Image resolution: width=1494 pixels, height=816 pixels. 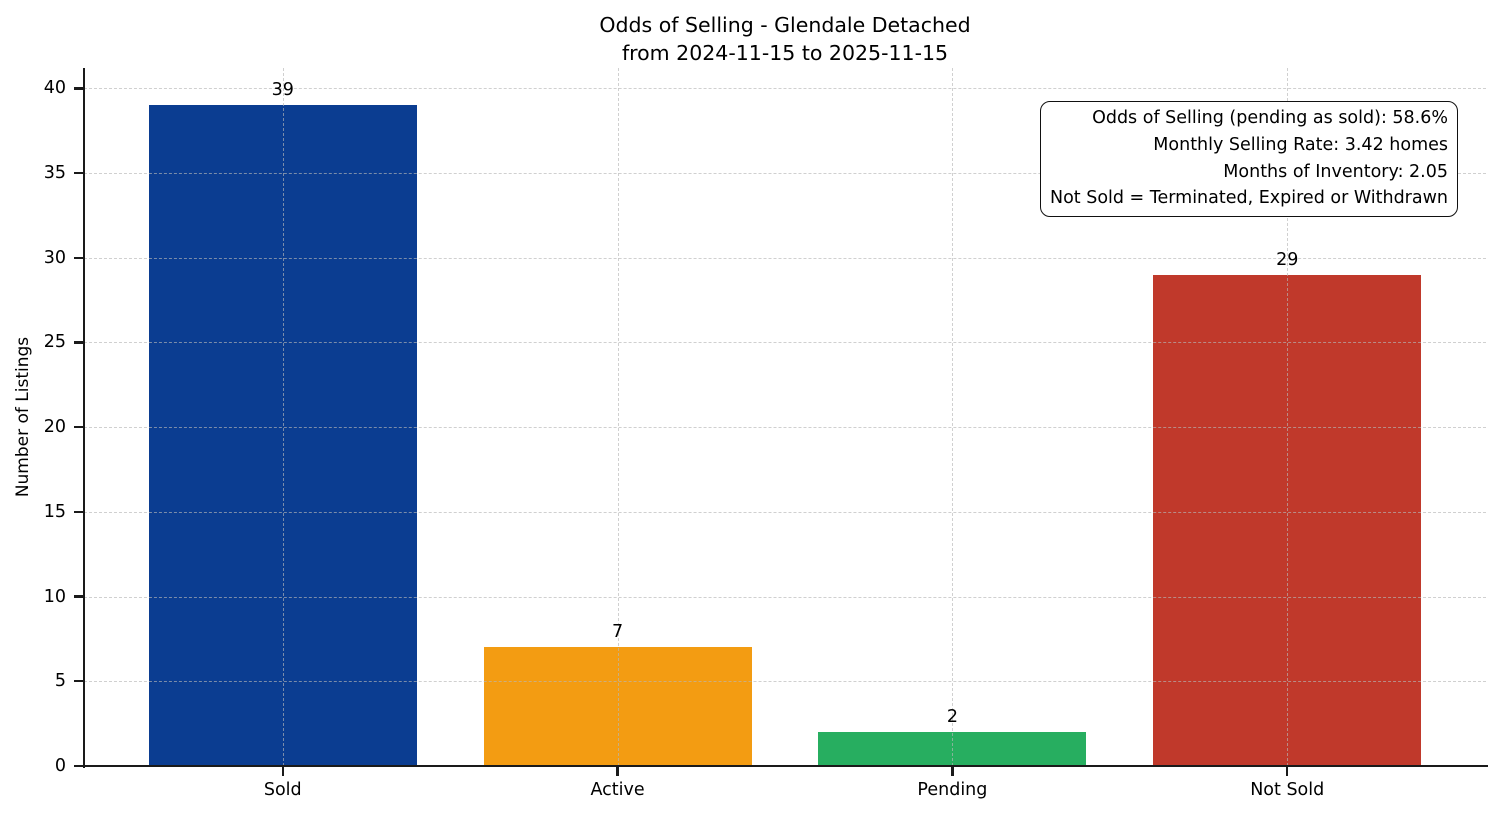 I want to click on y-tick-label-10: 10, so click(x=54, y=596).